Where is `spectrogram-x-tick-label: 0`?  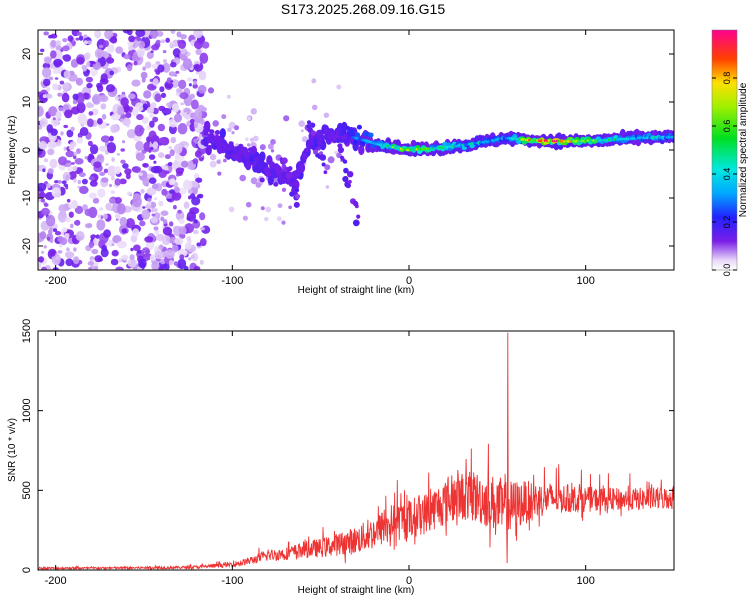 spectrogram-x-tick-label: 0 is located at coordinates (409, 281).